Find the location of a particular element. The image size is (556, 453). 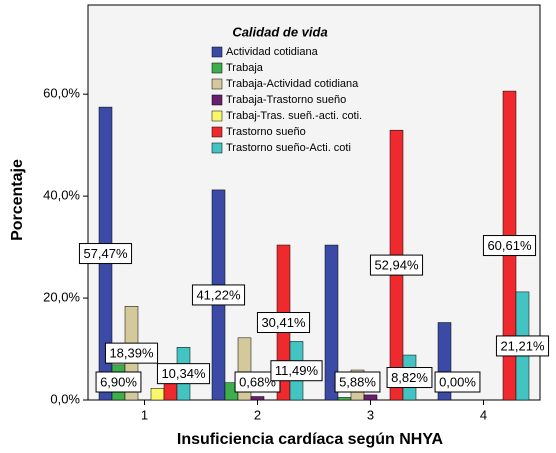

legend-label: Trabaja is located at coordinates (245, 68).